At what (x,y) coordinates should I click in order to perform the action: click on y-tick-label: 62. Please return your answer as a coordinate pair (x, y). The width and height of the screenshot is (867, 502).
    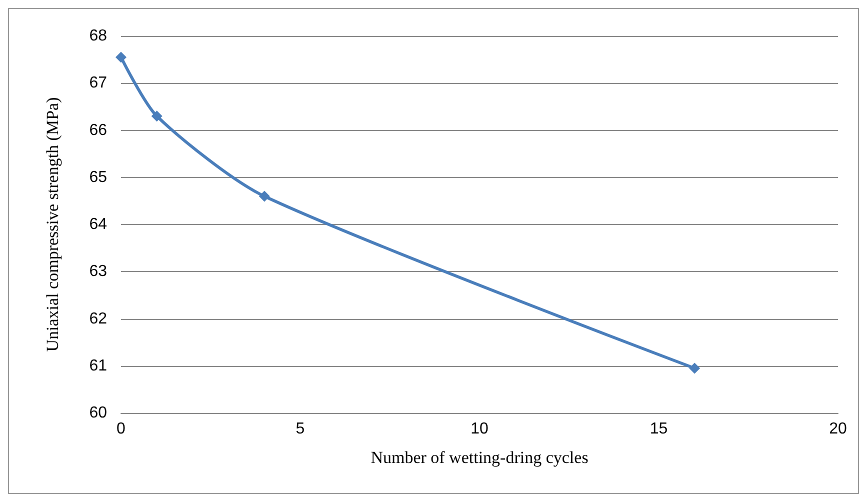
    Looking at the image, I should click on (98, 319).